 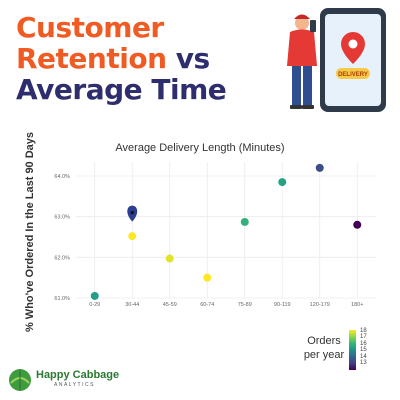 What do you see at coordinates (132, 305) in the screenshot?
I see `x-tick-label: 30-44` at bounding box center [132, 305].